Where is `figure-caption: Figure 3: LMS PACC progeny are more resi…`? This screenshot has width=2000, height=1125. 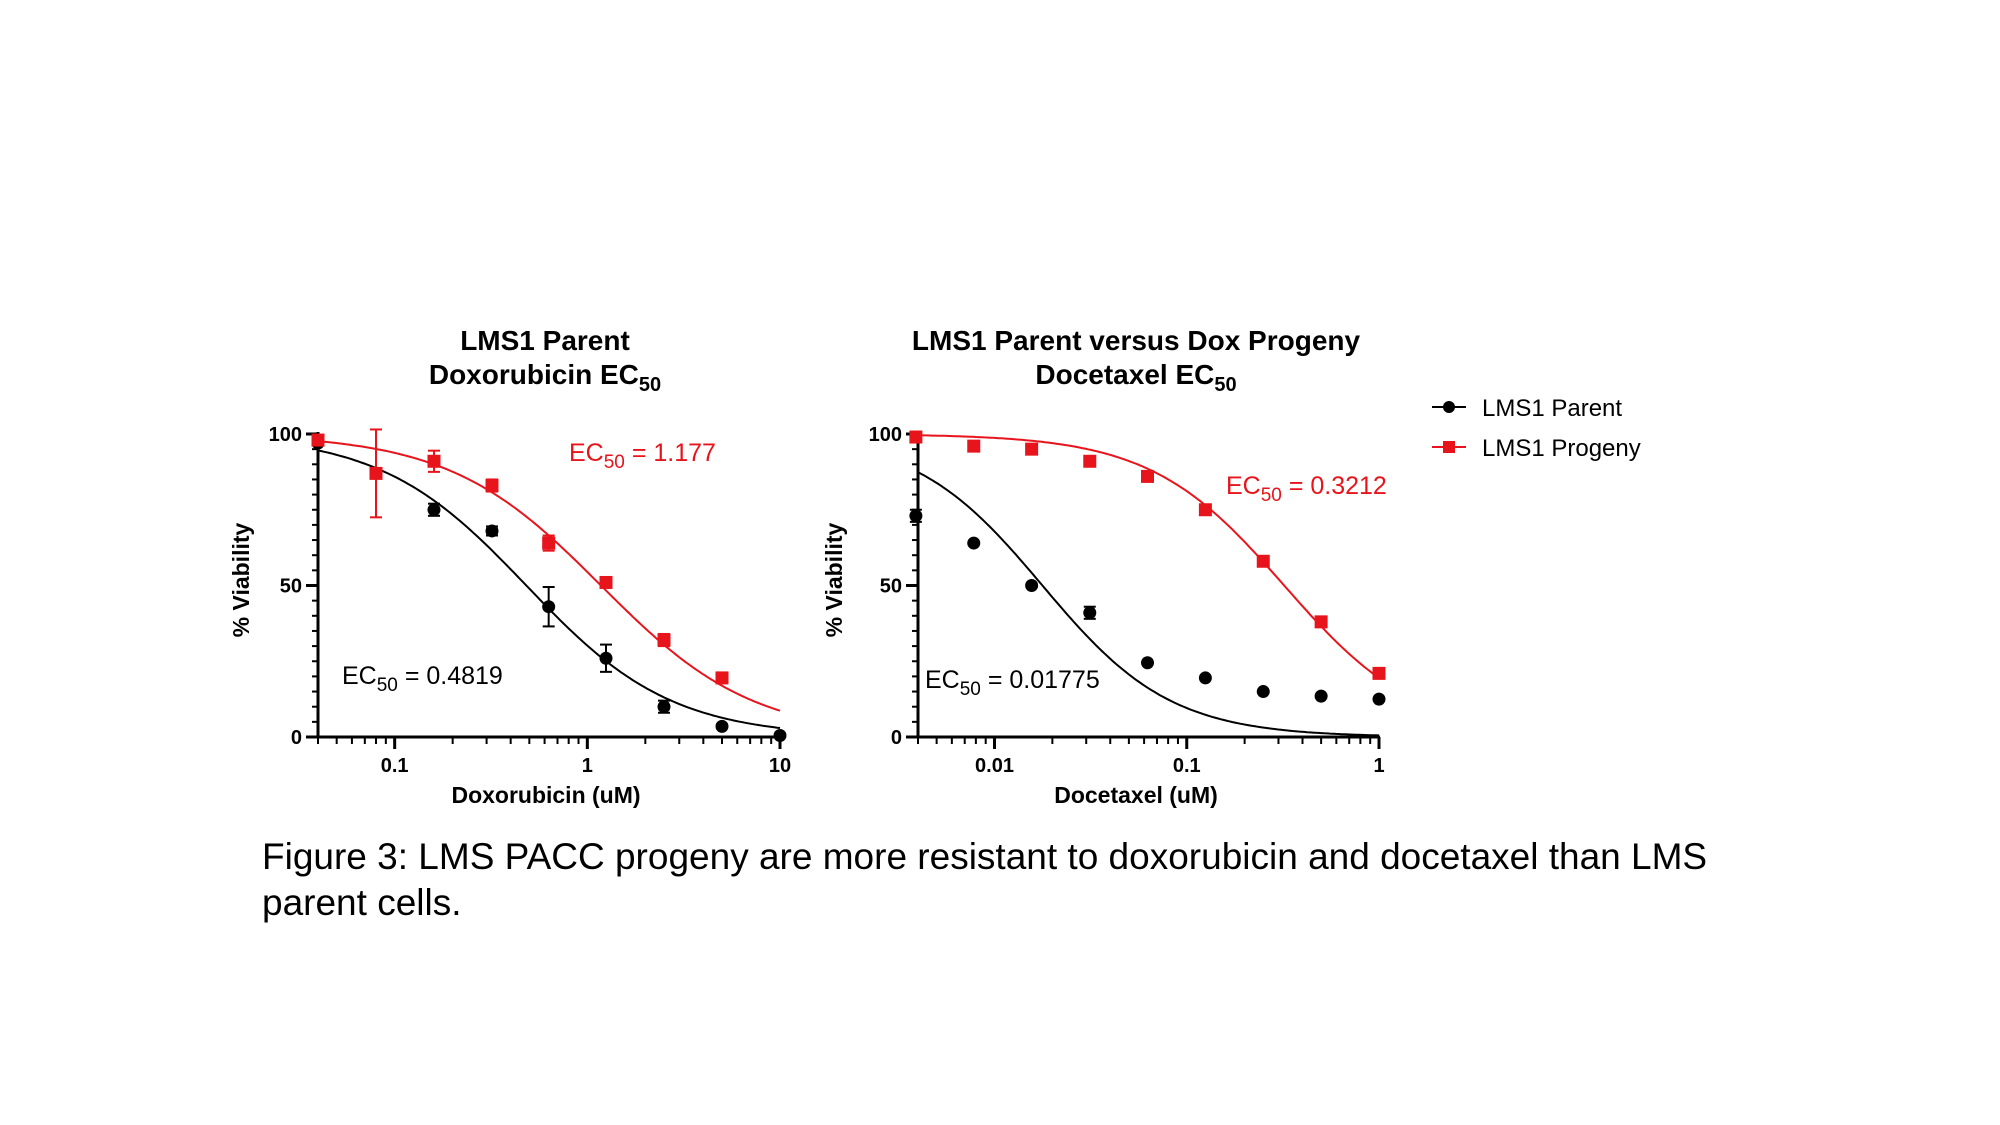
figure-caption: Figure 3: LMS PACC progeny are more resi… is located at coordinates (985, 879).